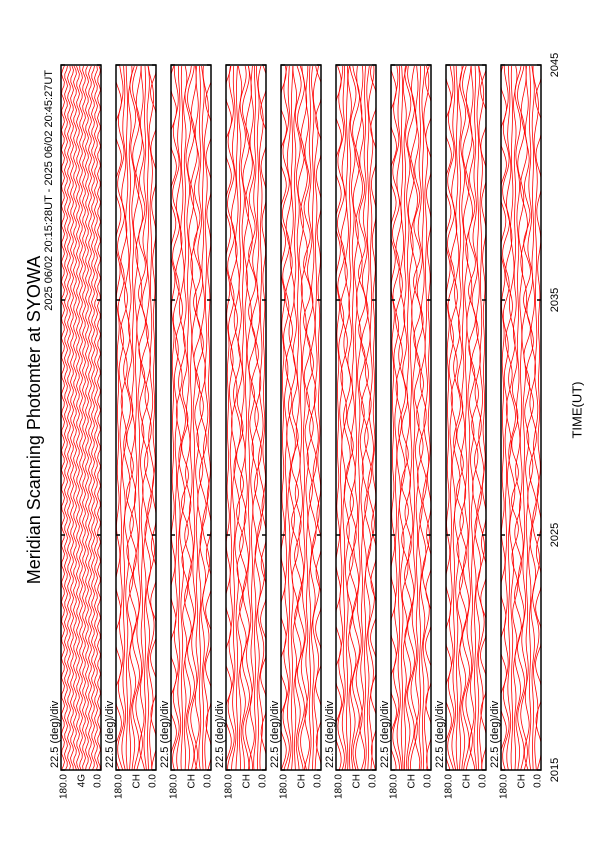 Image resolution: width=595 pixels, height=842 pixels. Describe the element at coordinates (555, 300) in the screenshot. I see `x-tick-label: 2035` at that location.